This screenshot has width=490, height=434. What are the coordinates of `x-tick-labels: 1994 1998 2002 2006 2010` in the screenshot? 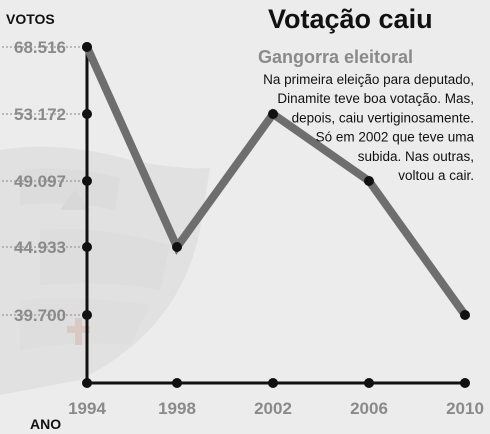 It's located at (276, 408).